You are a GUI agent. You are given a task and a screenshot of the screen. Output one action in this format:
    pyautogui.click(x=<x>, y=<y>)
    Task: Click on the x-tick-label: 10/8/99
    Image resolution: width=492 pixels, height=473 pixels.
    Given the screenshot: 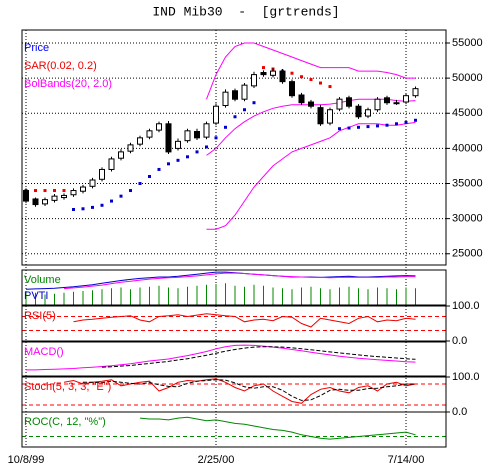 What is the action you would take?
    pyautogui.click(x=26, y=460)
    